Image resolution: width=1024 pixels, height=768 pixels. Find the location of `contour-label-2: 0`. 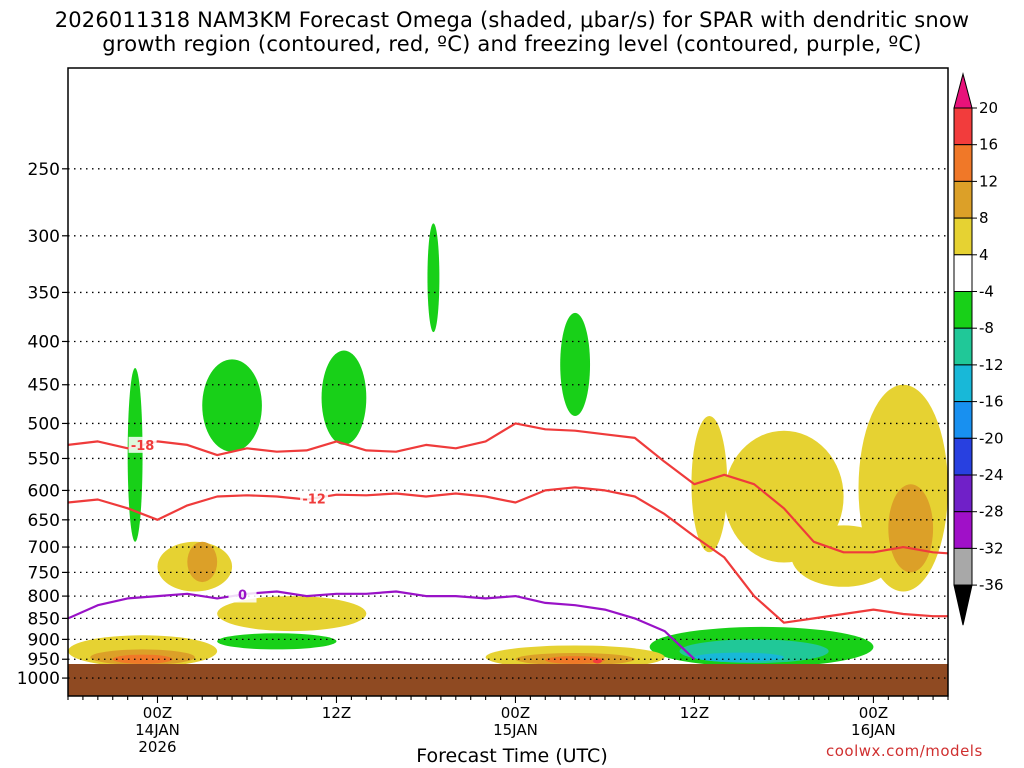

contour-label-2: 0 is located at coordinates (242, 595).